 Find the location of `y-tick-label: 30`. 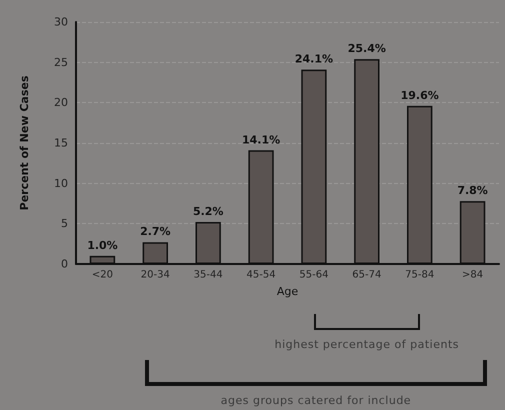

y-tick-label: 30 is located at coordinates (61, 22).